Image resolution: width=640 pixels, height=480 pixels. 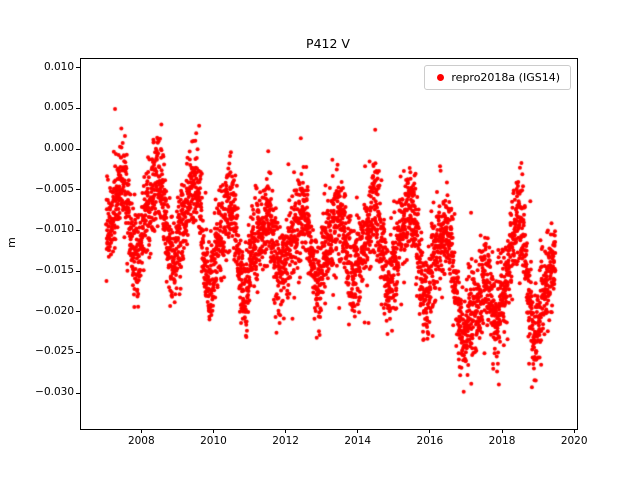 I want to click on y-tick-label: −0.020, so click(x=54, y=310).